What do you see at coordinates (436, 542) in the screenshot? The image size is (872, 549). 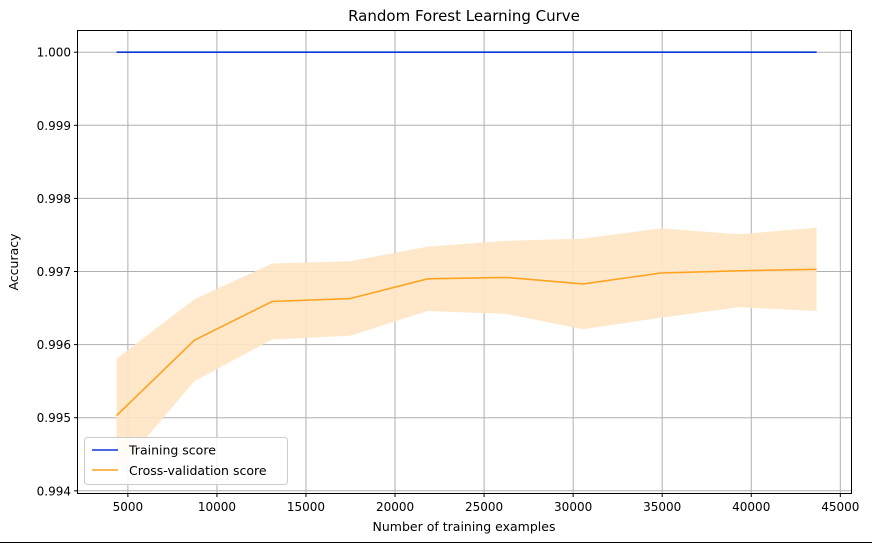 I see `bottom-rule` at bounding box center [436, 542].